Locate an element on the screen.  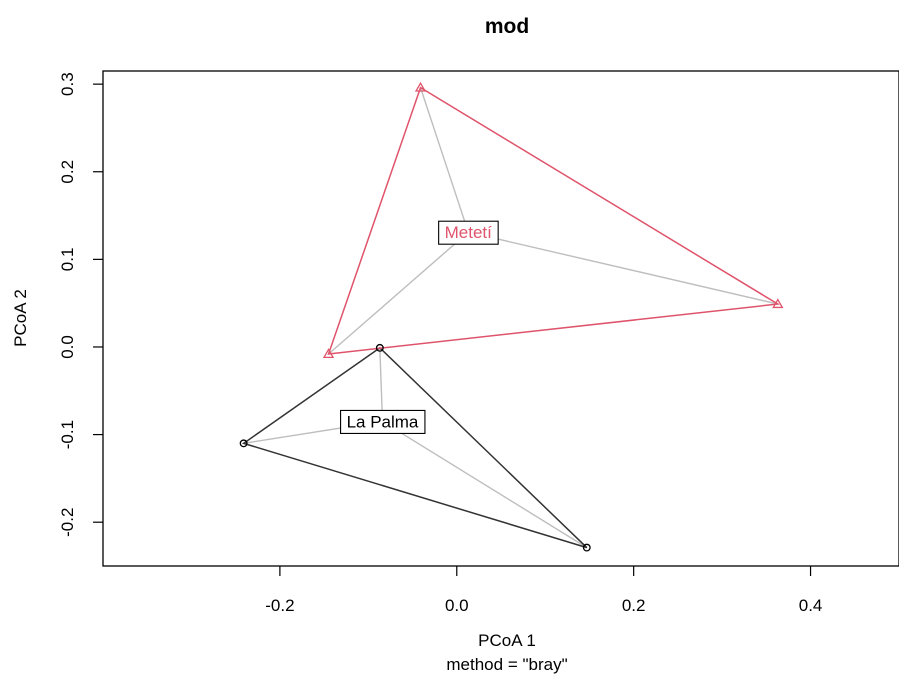
y-axis: -0.2 -0.1 0.0 0.1 0.2 0.3 is located at coordinates (80, 304).